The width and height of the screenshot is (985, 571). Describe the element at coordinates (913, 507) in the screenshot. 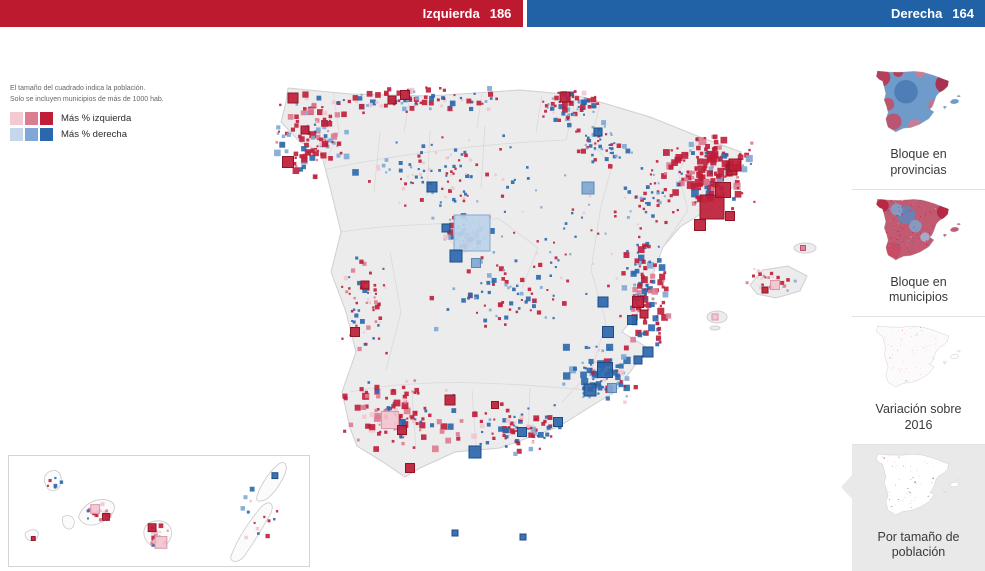

I see `sidebar-item-tamano-poblacion: Por tamaño de población` at that location.